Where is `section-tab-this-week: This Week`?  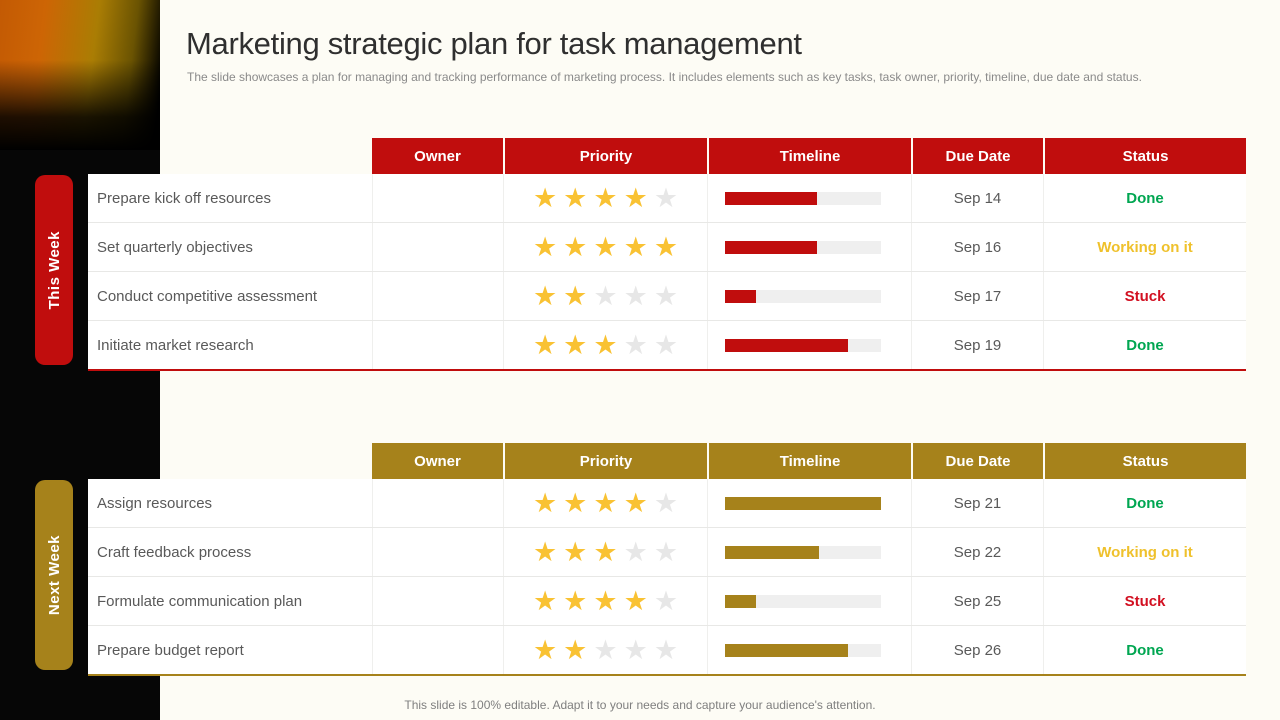
section-tab-this-week: This Week is located at coordinates (54, 270).